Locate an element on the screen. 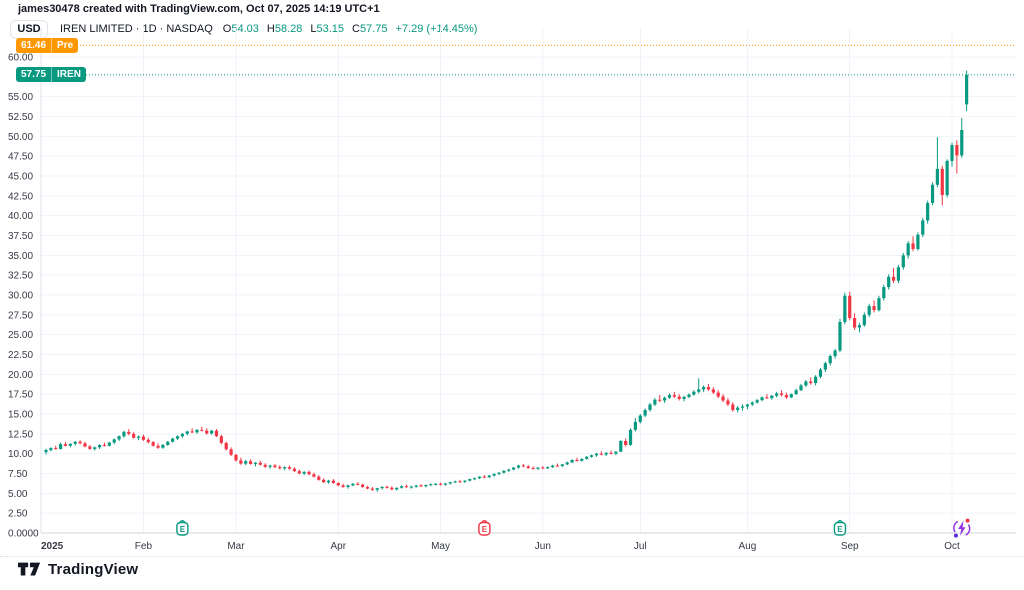 The height and width of the screenshot is (590, 1024). svg-text: E is located at coordinates (183, 529).